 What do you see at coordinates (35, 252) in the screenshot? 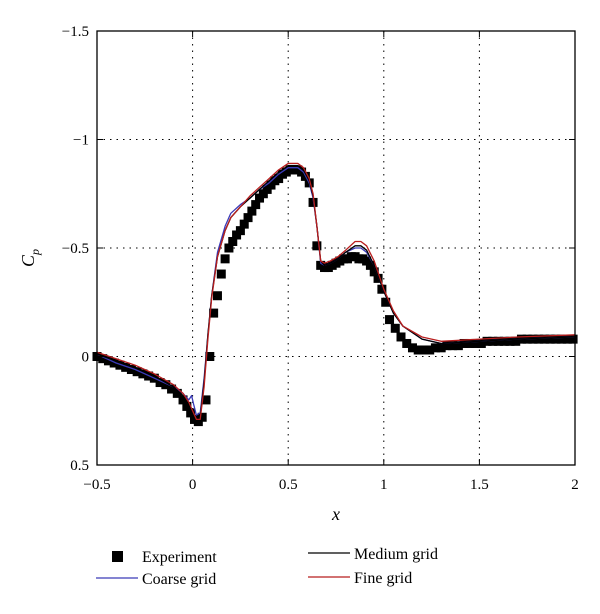
I see `y-axis-label-subscript: p` at bounding box center [35, 252].